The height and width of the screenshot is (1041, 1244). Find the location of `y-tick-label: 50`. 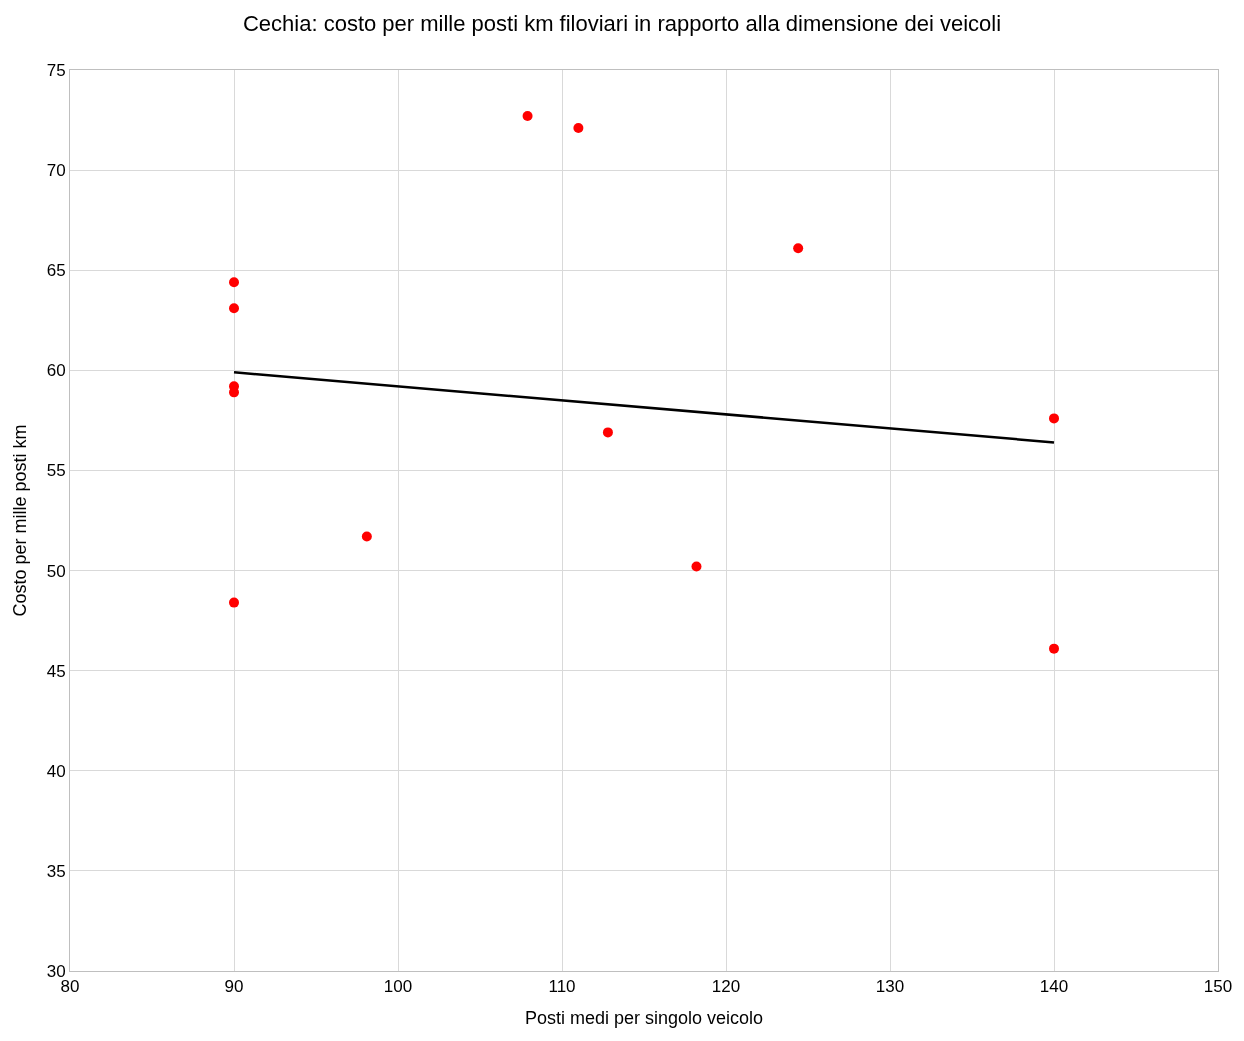

y-tick-label: 50 is located at coordinates (56, 571).